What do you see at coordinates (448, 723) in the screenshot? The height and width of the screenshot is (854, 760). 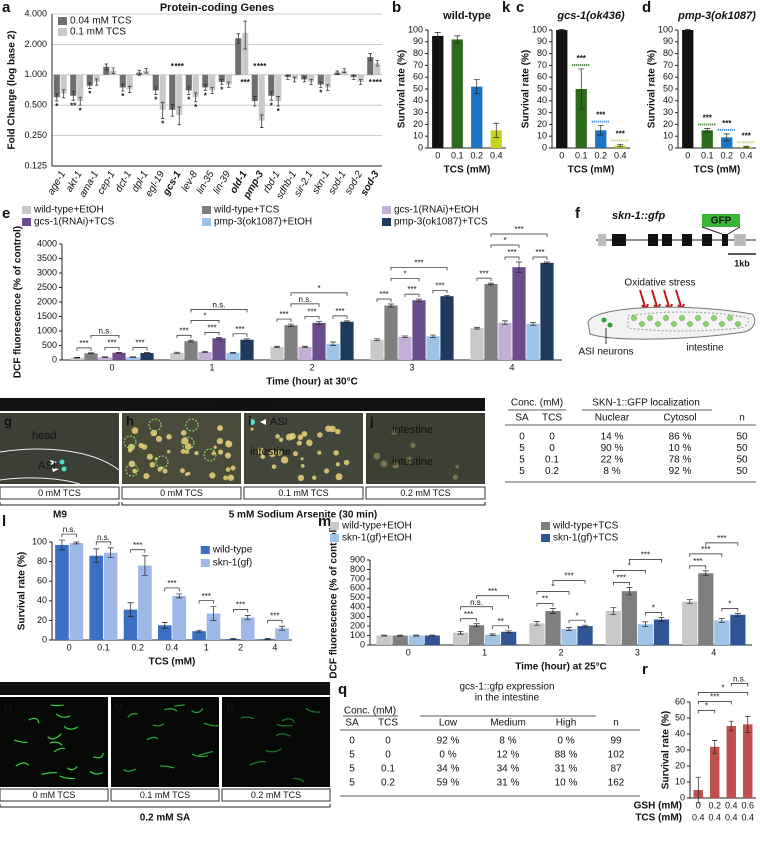 I see `table-column-header: Low` at bounding box center [448, 723].